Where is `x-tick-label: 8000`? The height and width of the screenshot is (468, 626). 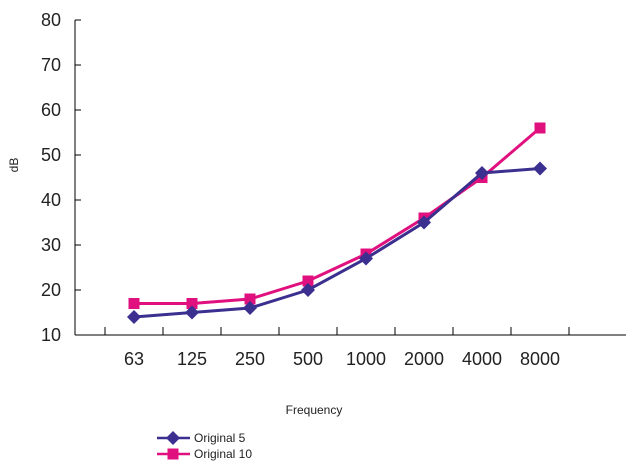
x-tick-label: 8000 is located at coordinates (540, 359).